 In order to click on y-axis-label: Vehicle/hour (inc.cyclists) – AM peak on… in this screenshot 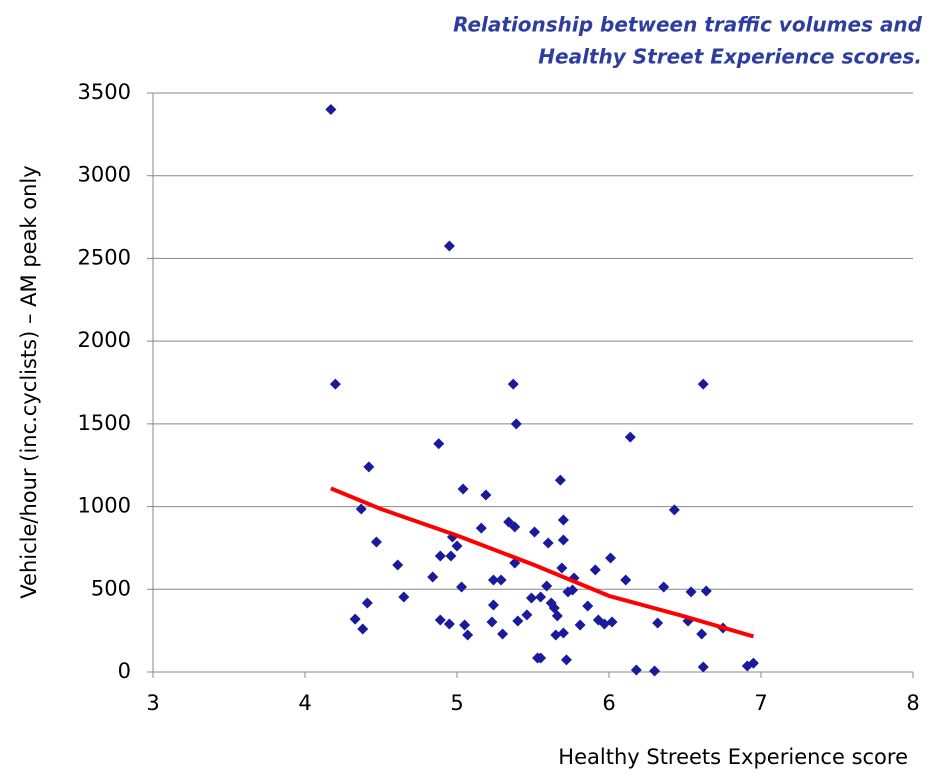, I will do `click(29, 381)`.